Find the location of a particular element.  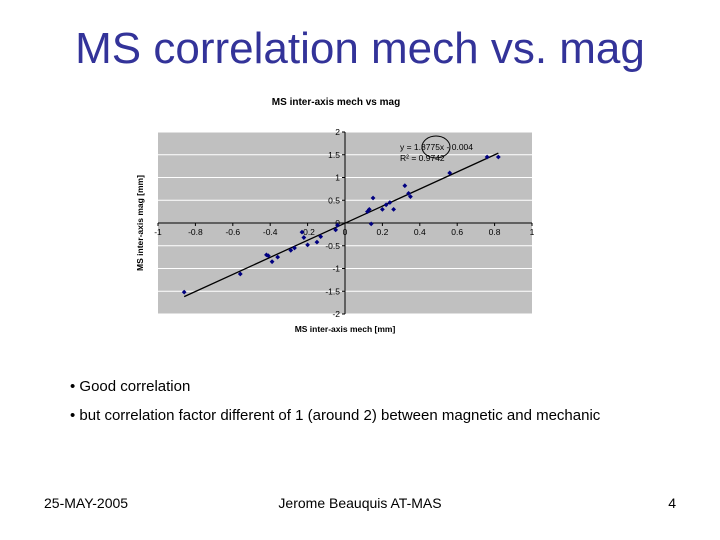

bullet-good-correlation: • Good correlation is located at coordinates (130, 386).